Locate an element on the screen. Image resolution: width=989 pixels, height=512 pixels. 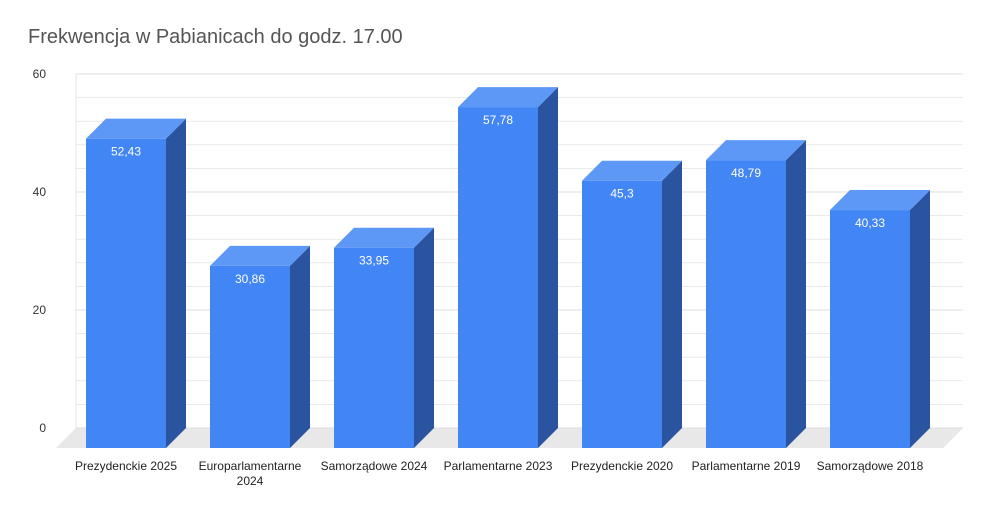
data-label: 45,3 is located at coordinates (622, 194).